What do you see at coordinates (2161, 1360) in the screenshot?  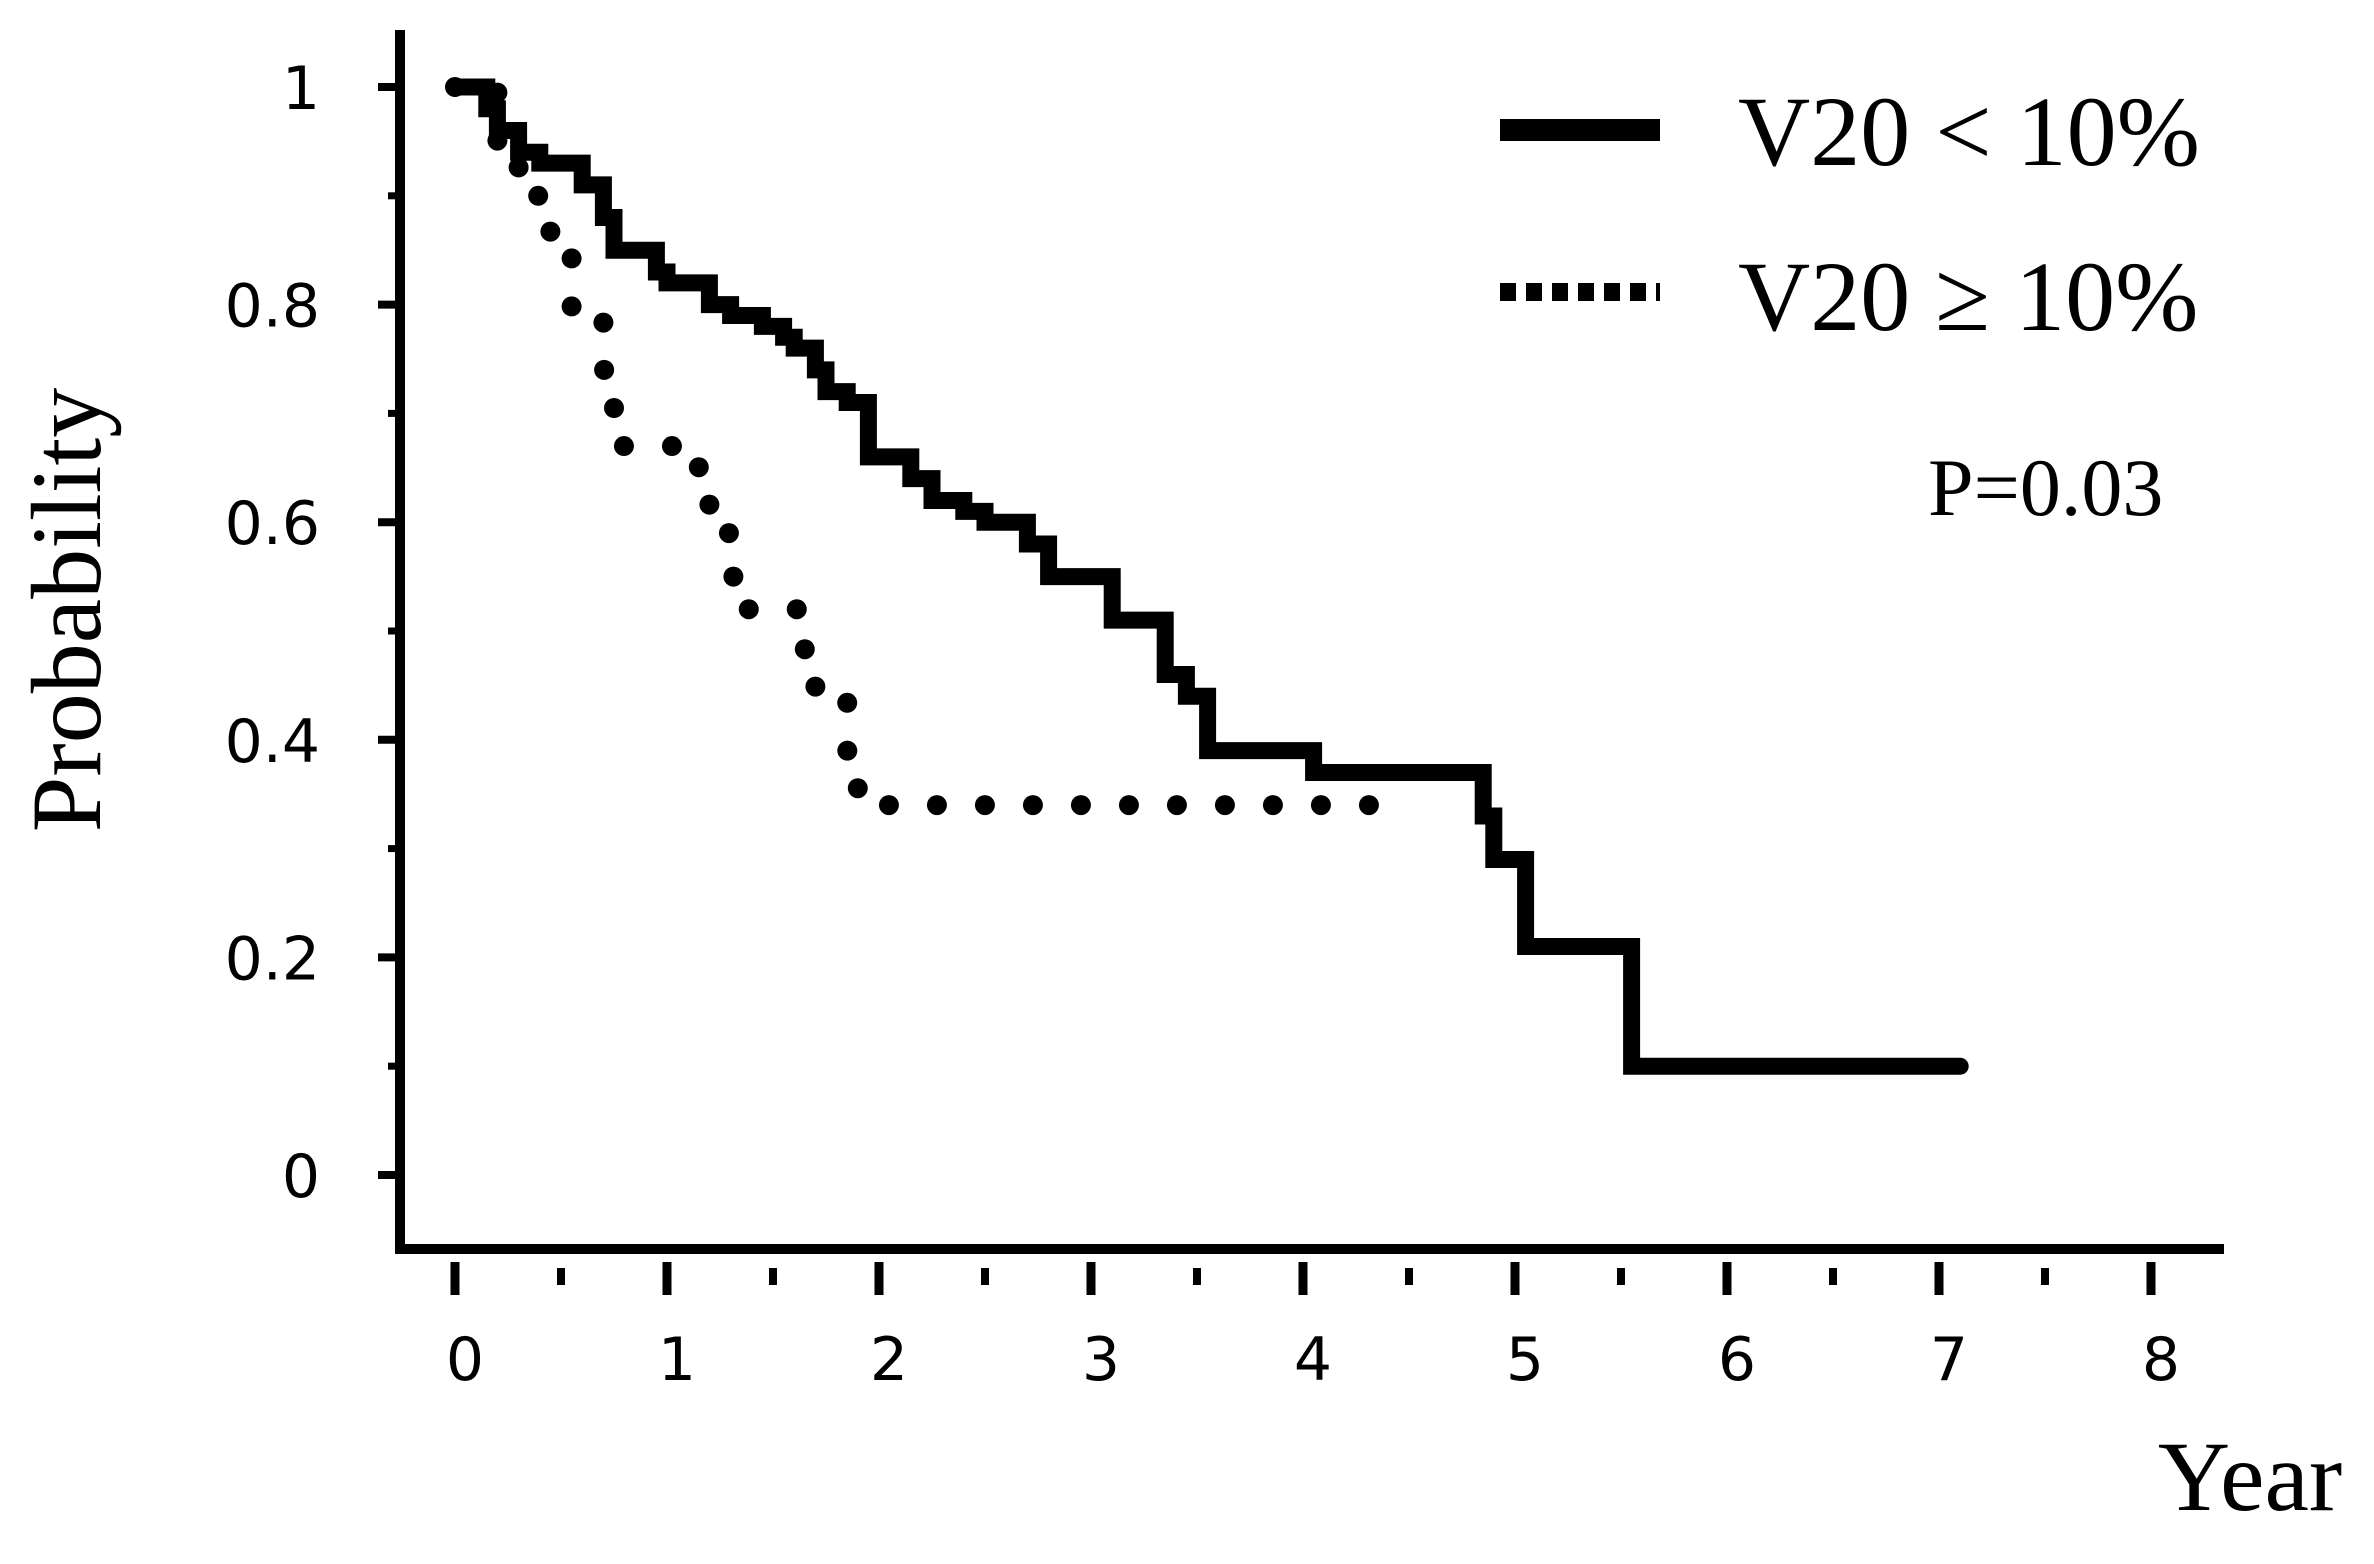 I see `x-tick-label: 8` at bounding box center [2161, 1360].